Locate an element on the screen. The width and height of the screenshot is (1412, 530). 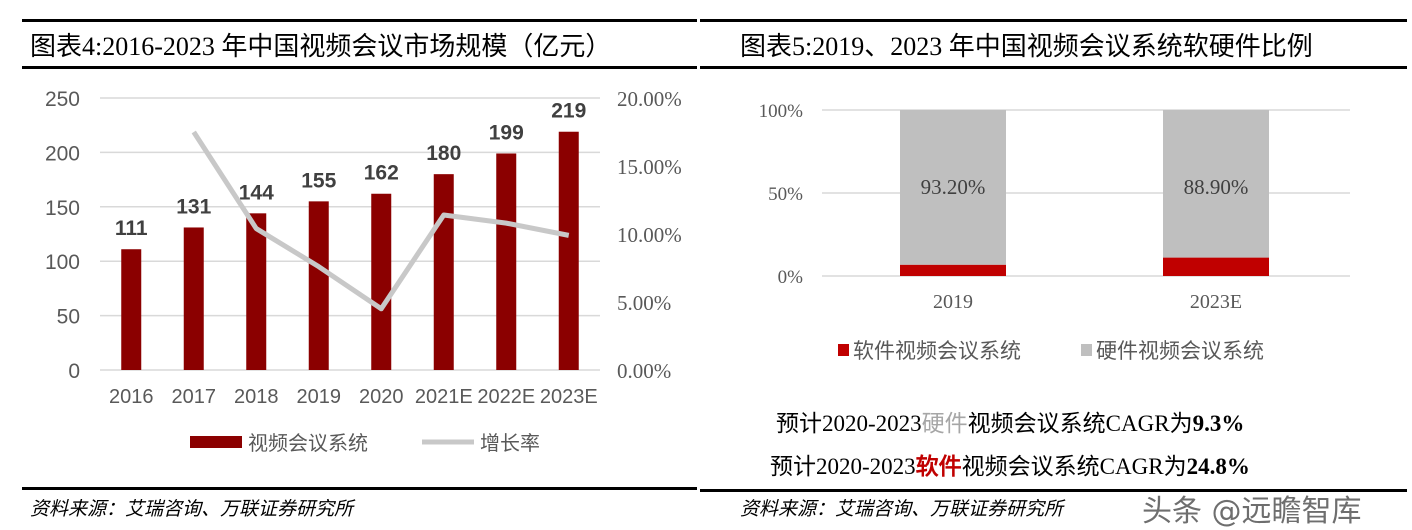
bar-data-label: 162 is located at coordinates (381, 173).